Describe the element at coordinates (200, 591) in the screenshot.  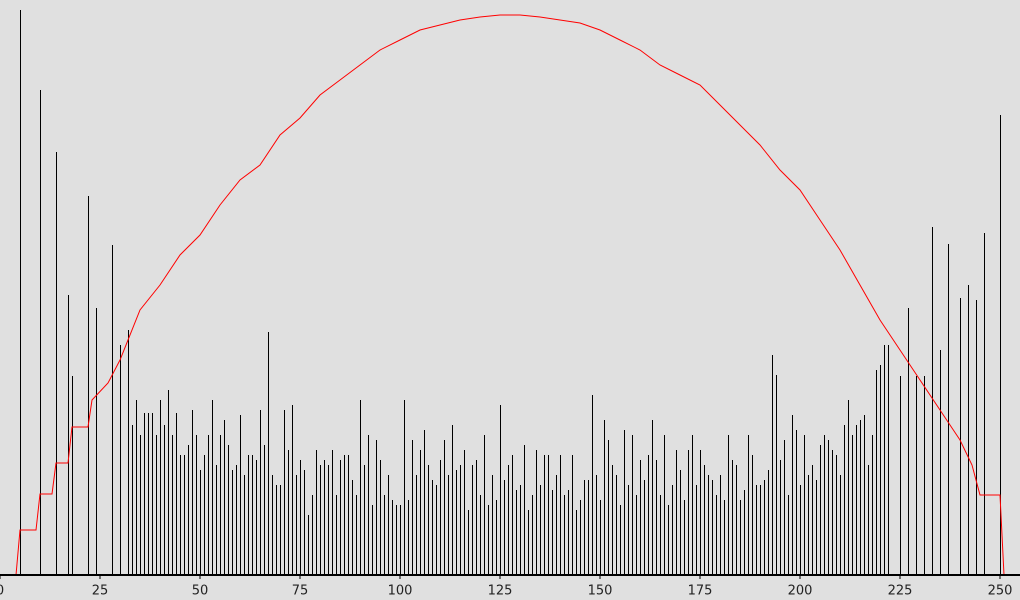
I see `x-tick-label: 50` at that location.